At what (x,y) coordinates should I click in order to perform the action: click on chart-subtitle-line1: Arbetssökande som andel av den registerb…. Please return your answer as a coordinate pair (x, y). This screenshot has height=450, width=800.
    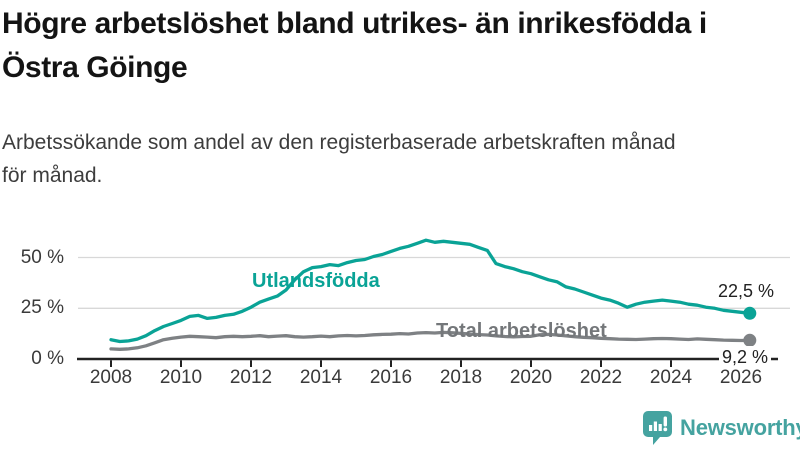
    Looking at the image, I should click on (339, 142).